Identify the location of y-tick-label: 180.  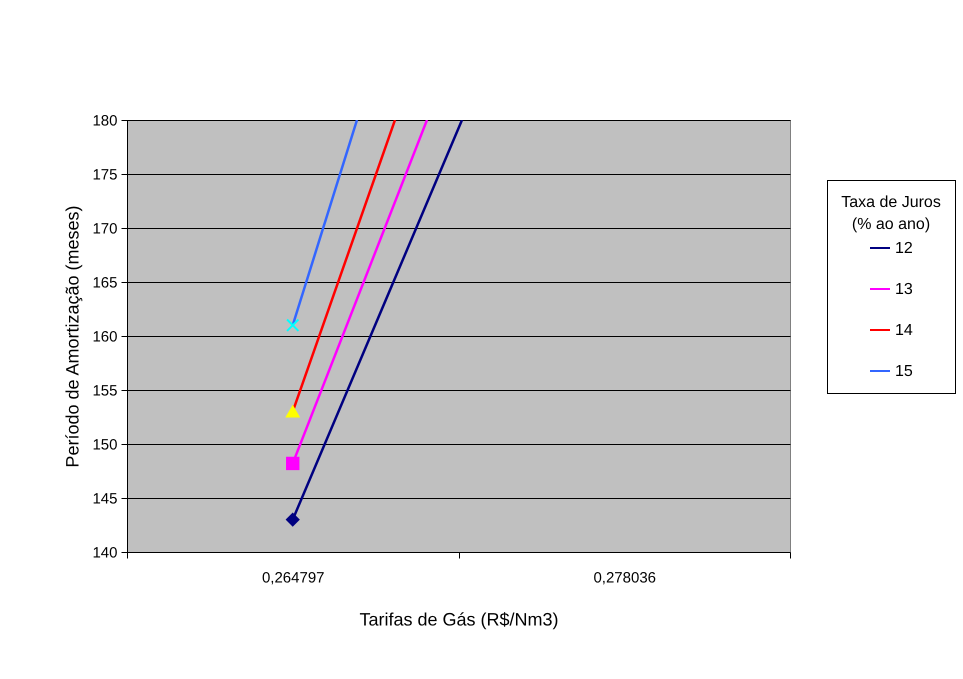
(105, 121).